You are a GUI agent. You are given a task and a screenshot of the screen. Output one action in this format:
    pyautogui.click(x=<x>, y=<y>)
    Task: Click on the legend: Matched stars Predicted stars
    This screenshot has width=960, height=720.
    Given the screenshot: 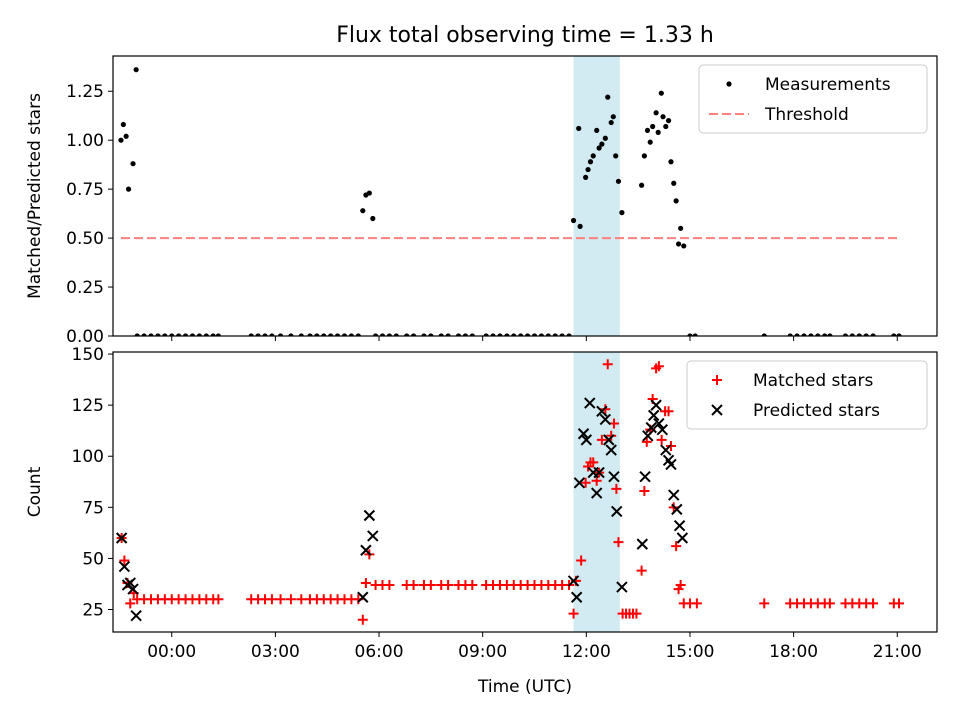 What is the action you would take?
    pyautogui.click(x=807, y=395)
    